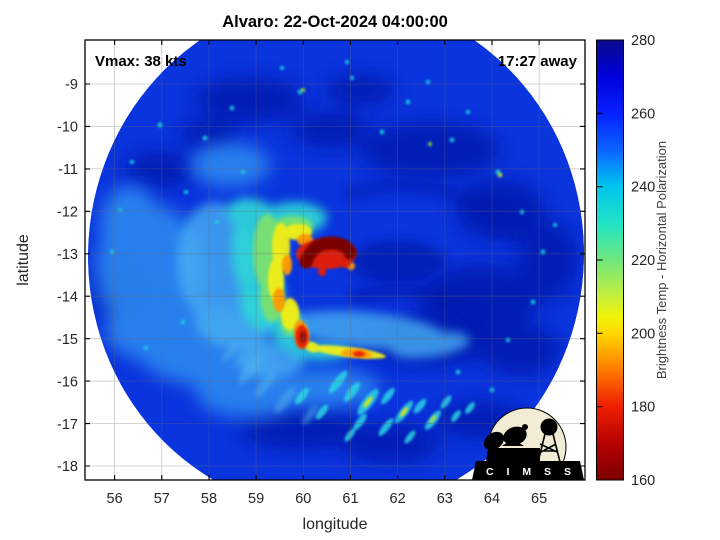 The width and height of the screenshot is (720, 540). I want to click on x-tick-label: 57, so click(162, 499).